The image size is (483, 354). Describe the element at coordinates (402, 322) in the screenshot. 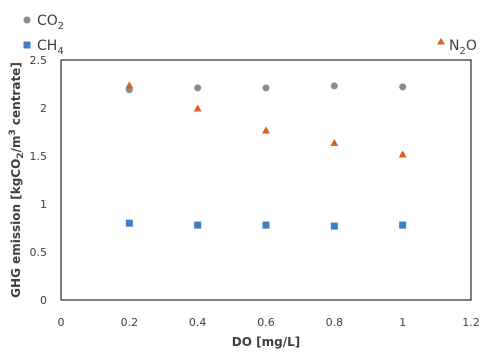

I see `x-tick-label: 1` at that location.